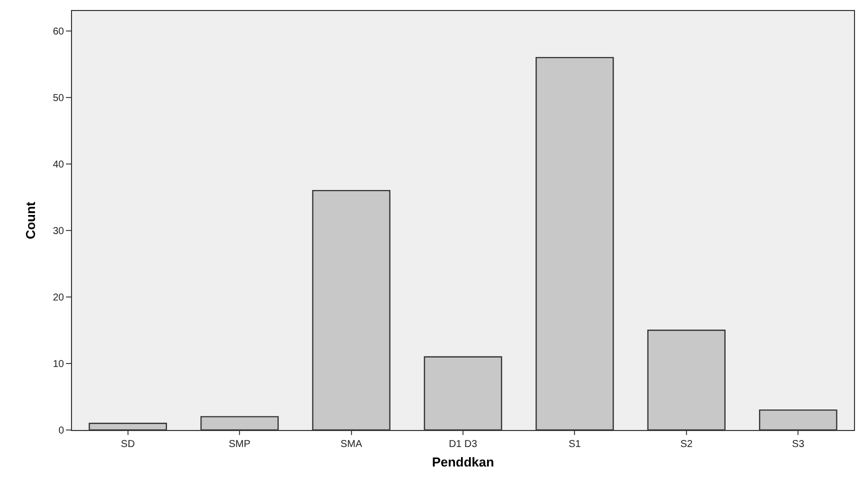 The width and height of the screenshot is (865, 477). Describe the element at coordinates (58, 98) in the screenshot. I see `y-tick-label: 50` at that location.